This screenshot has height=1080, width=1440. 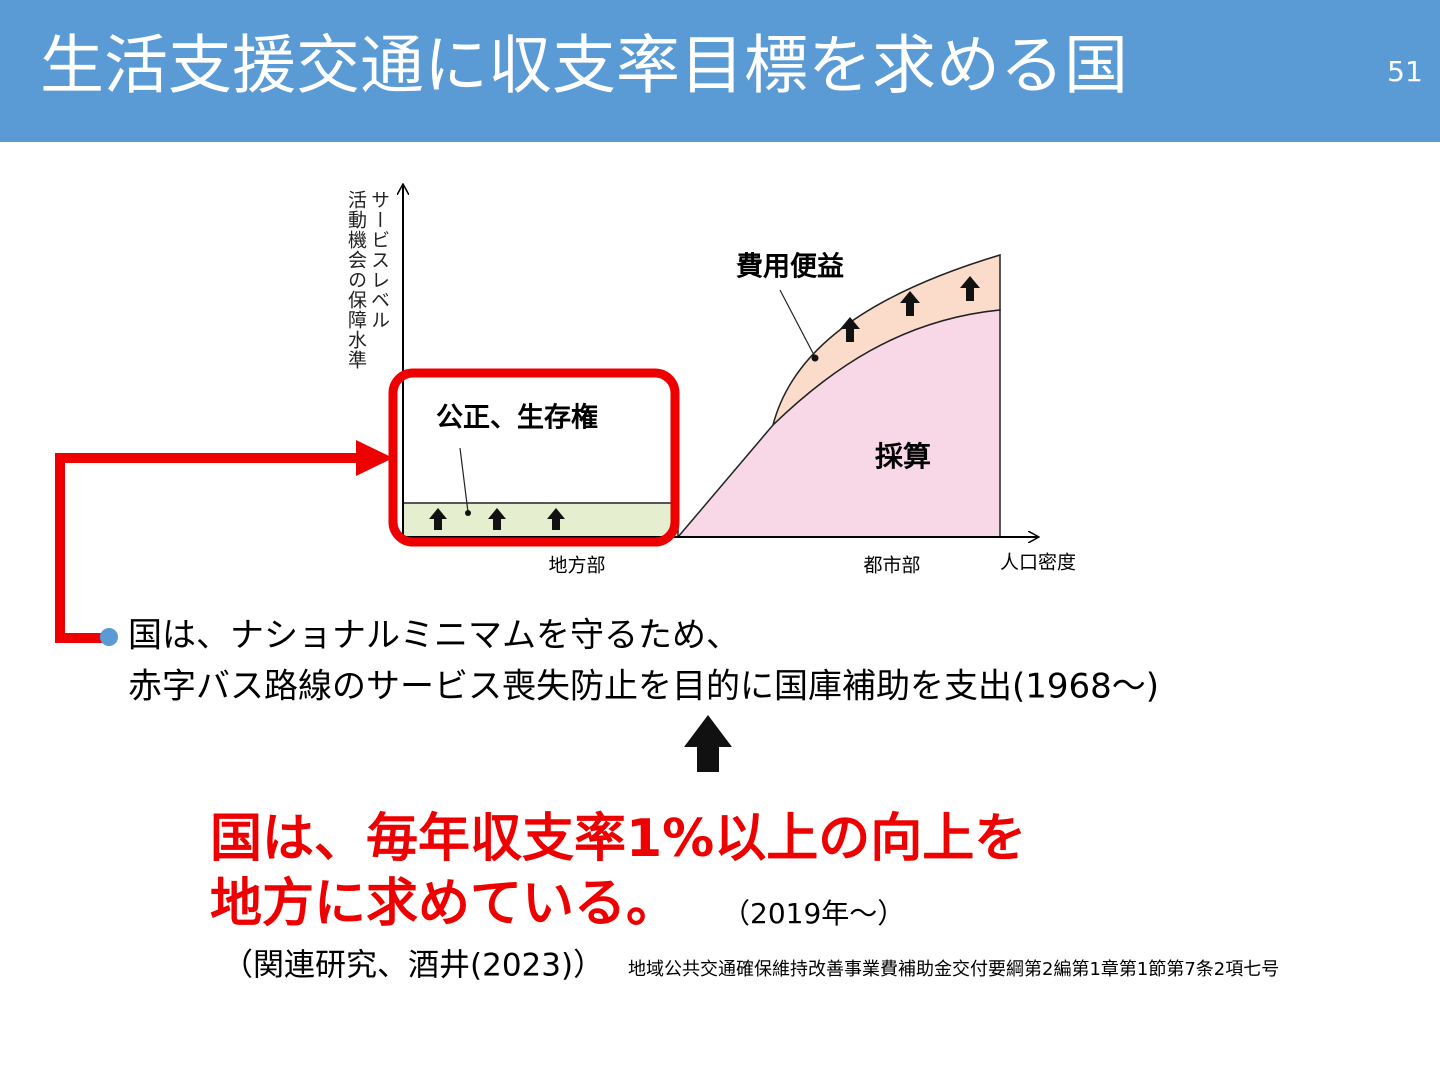 I want to click on equity-area, so click(x=540, y=520).